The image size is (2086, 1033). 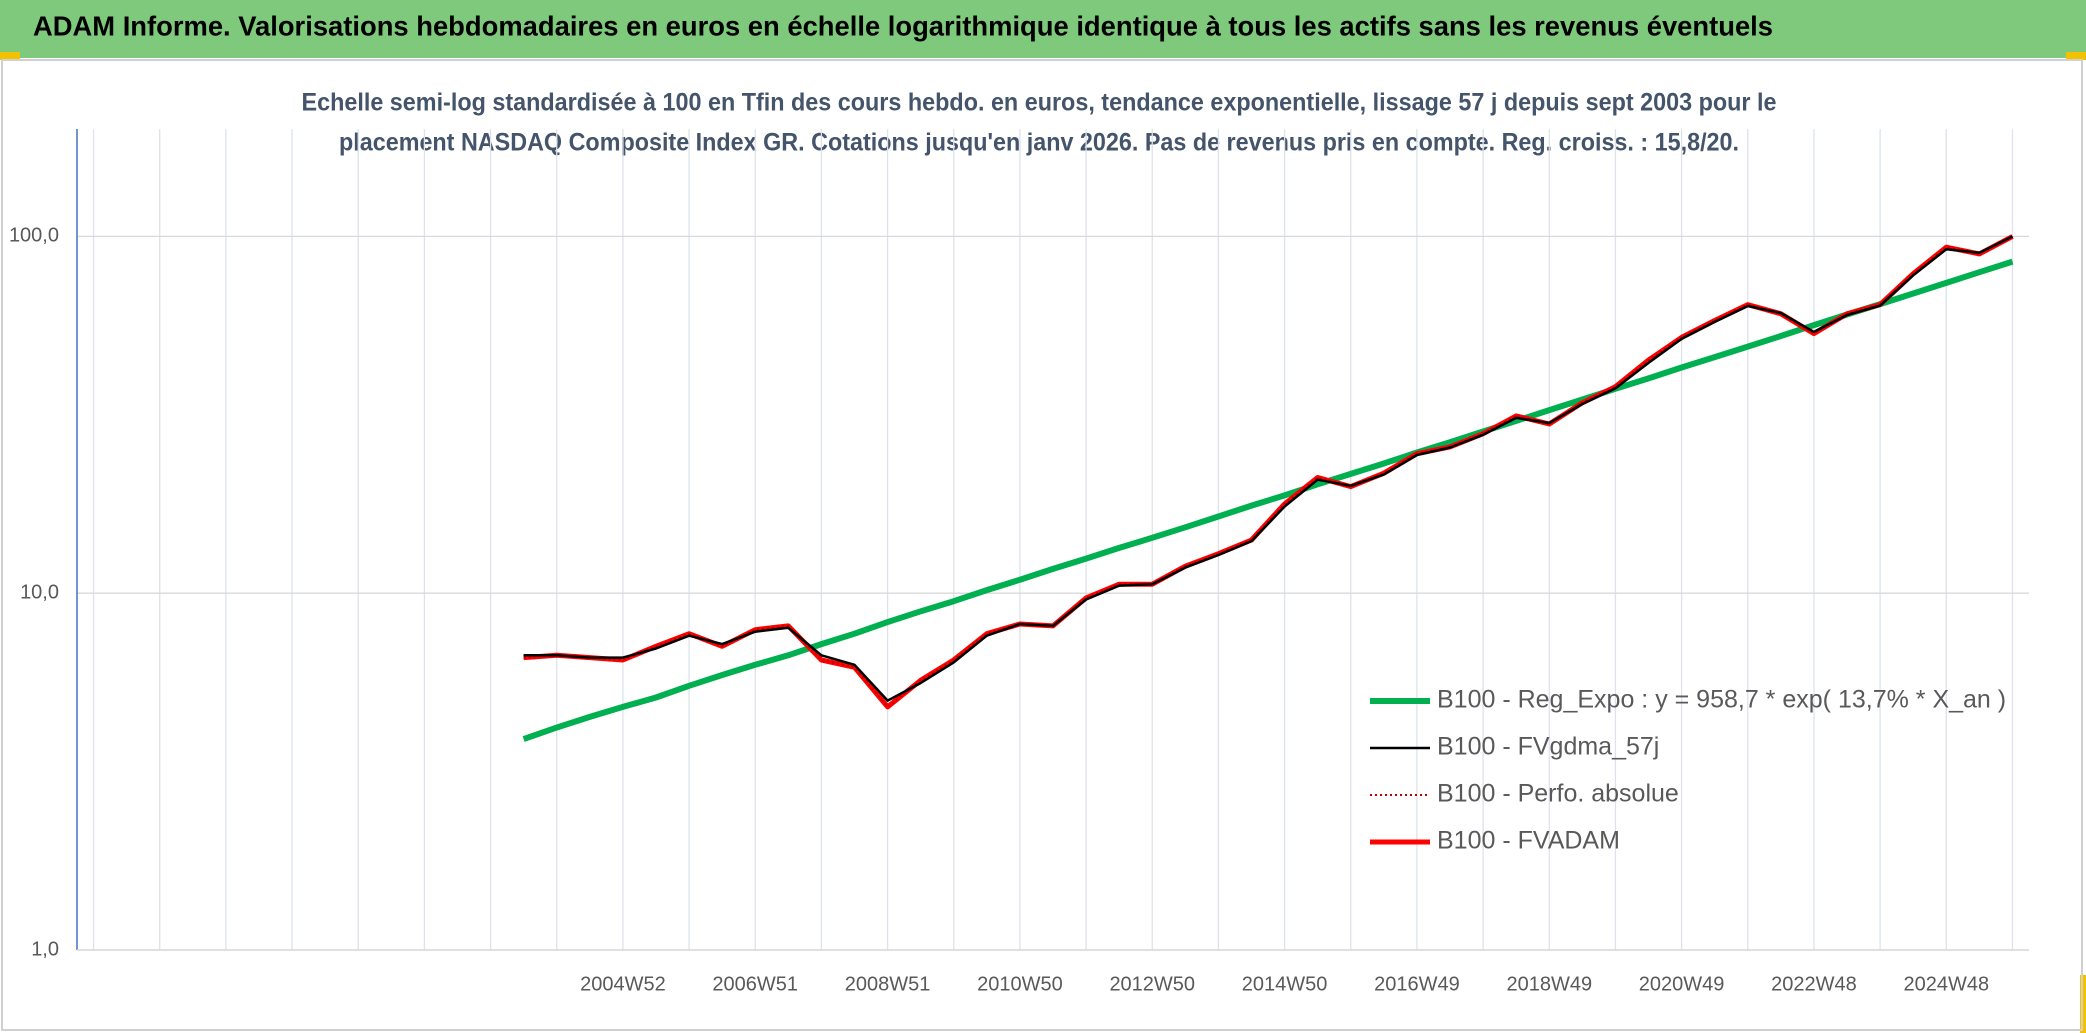 What do you see at coordinates (45, 949) in the screenshot?
I see `y-tick-label: 1,0` at bounding box center [45, 949].